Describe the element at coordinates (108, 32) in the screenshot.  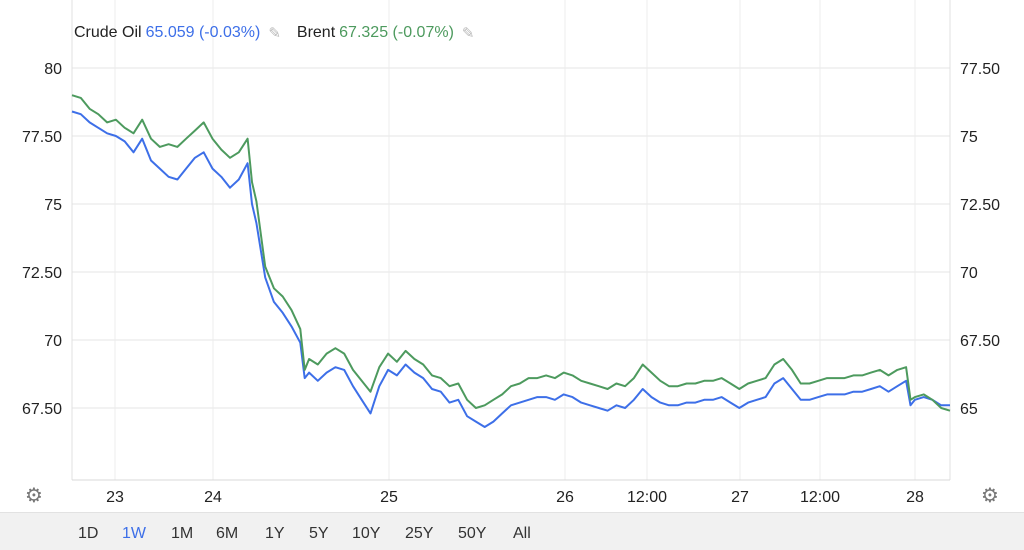
I see `legend-crude-name: Crude Oil` at that location.